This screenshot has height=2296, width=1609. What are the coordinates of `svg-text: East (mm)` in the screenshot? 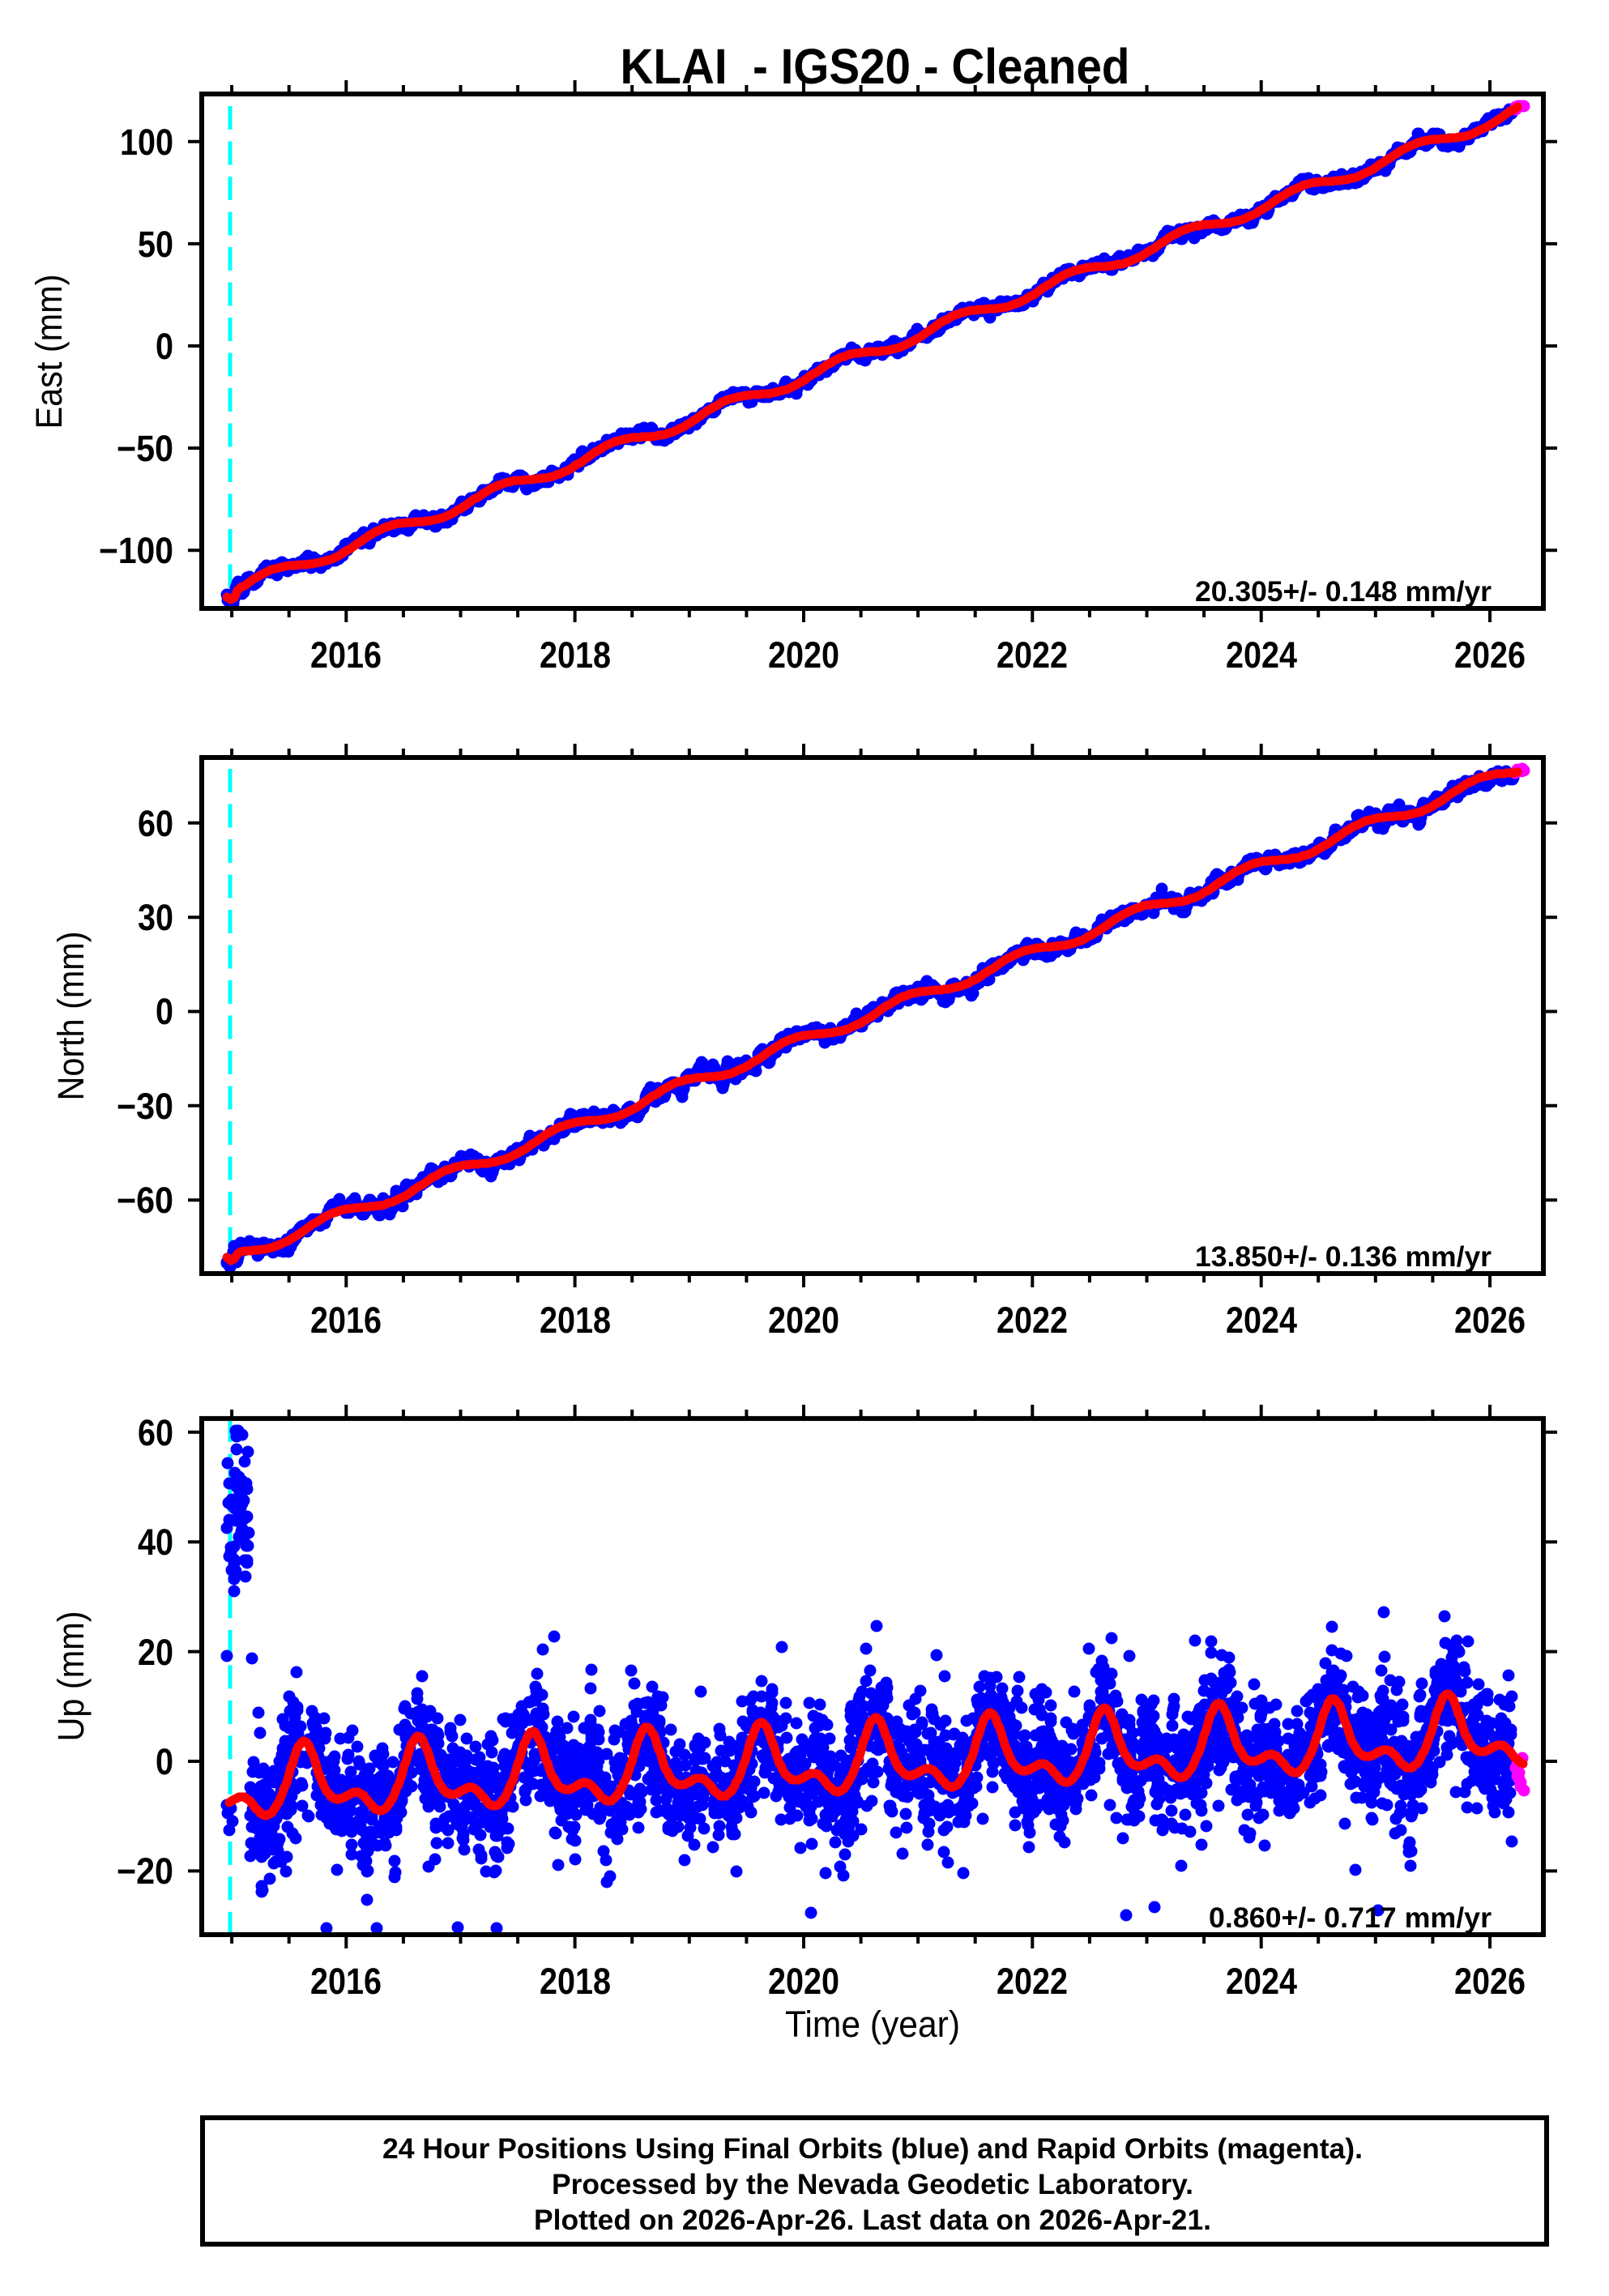 It's located at (49, 352).